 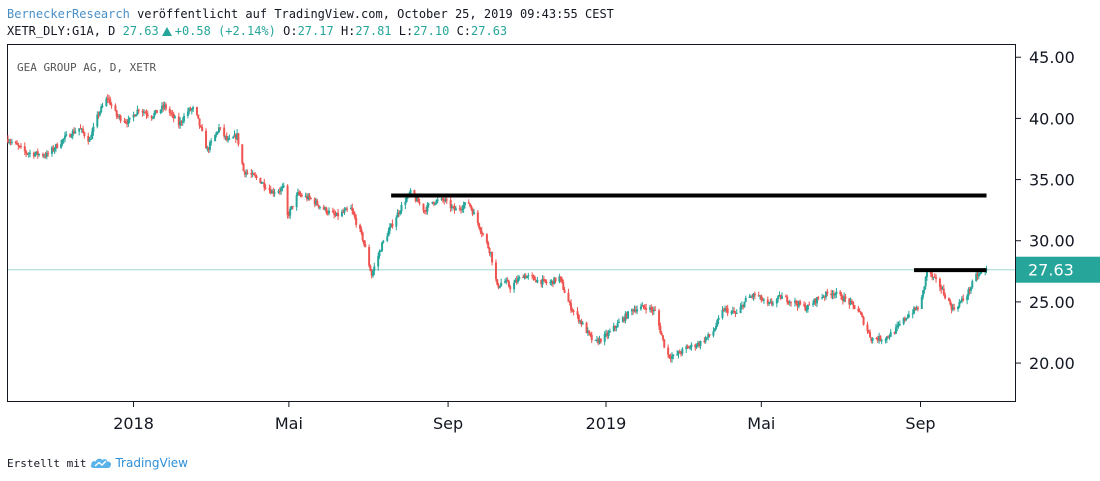 What do you see at coordinates (689, 233) in the screenshot?
I see `resistance-lines` at bounding box center [689, 233].